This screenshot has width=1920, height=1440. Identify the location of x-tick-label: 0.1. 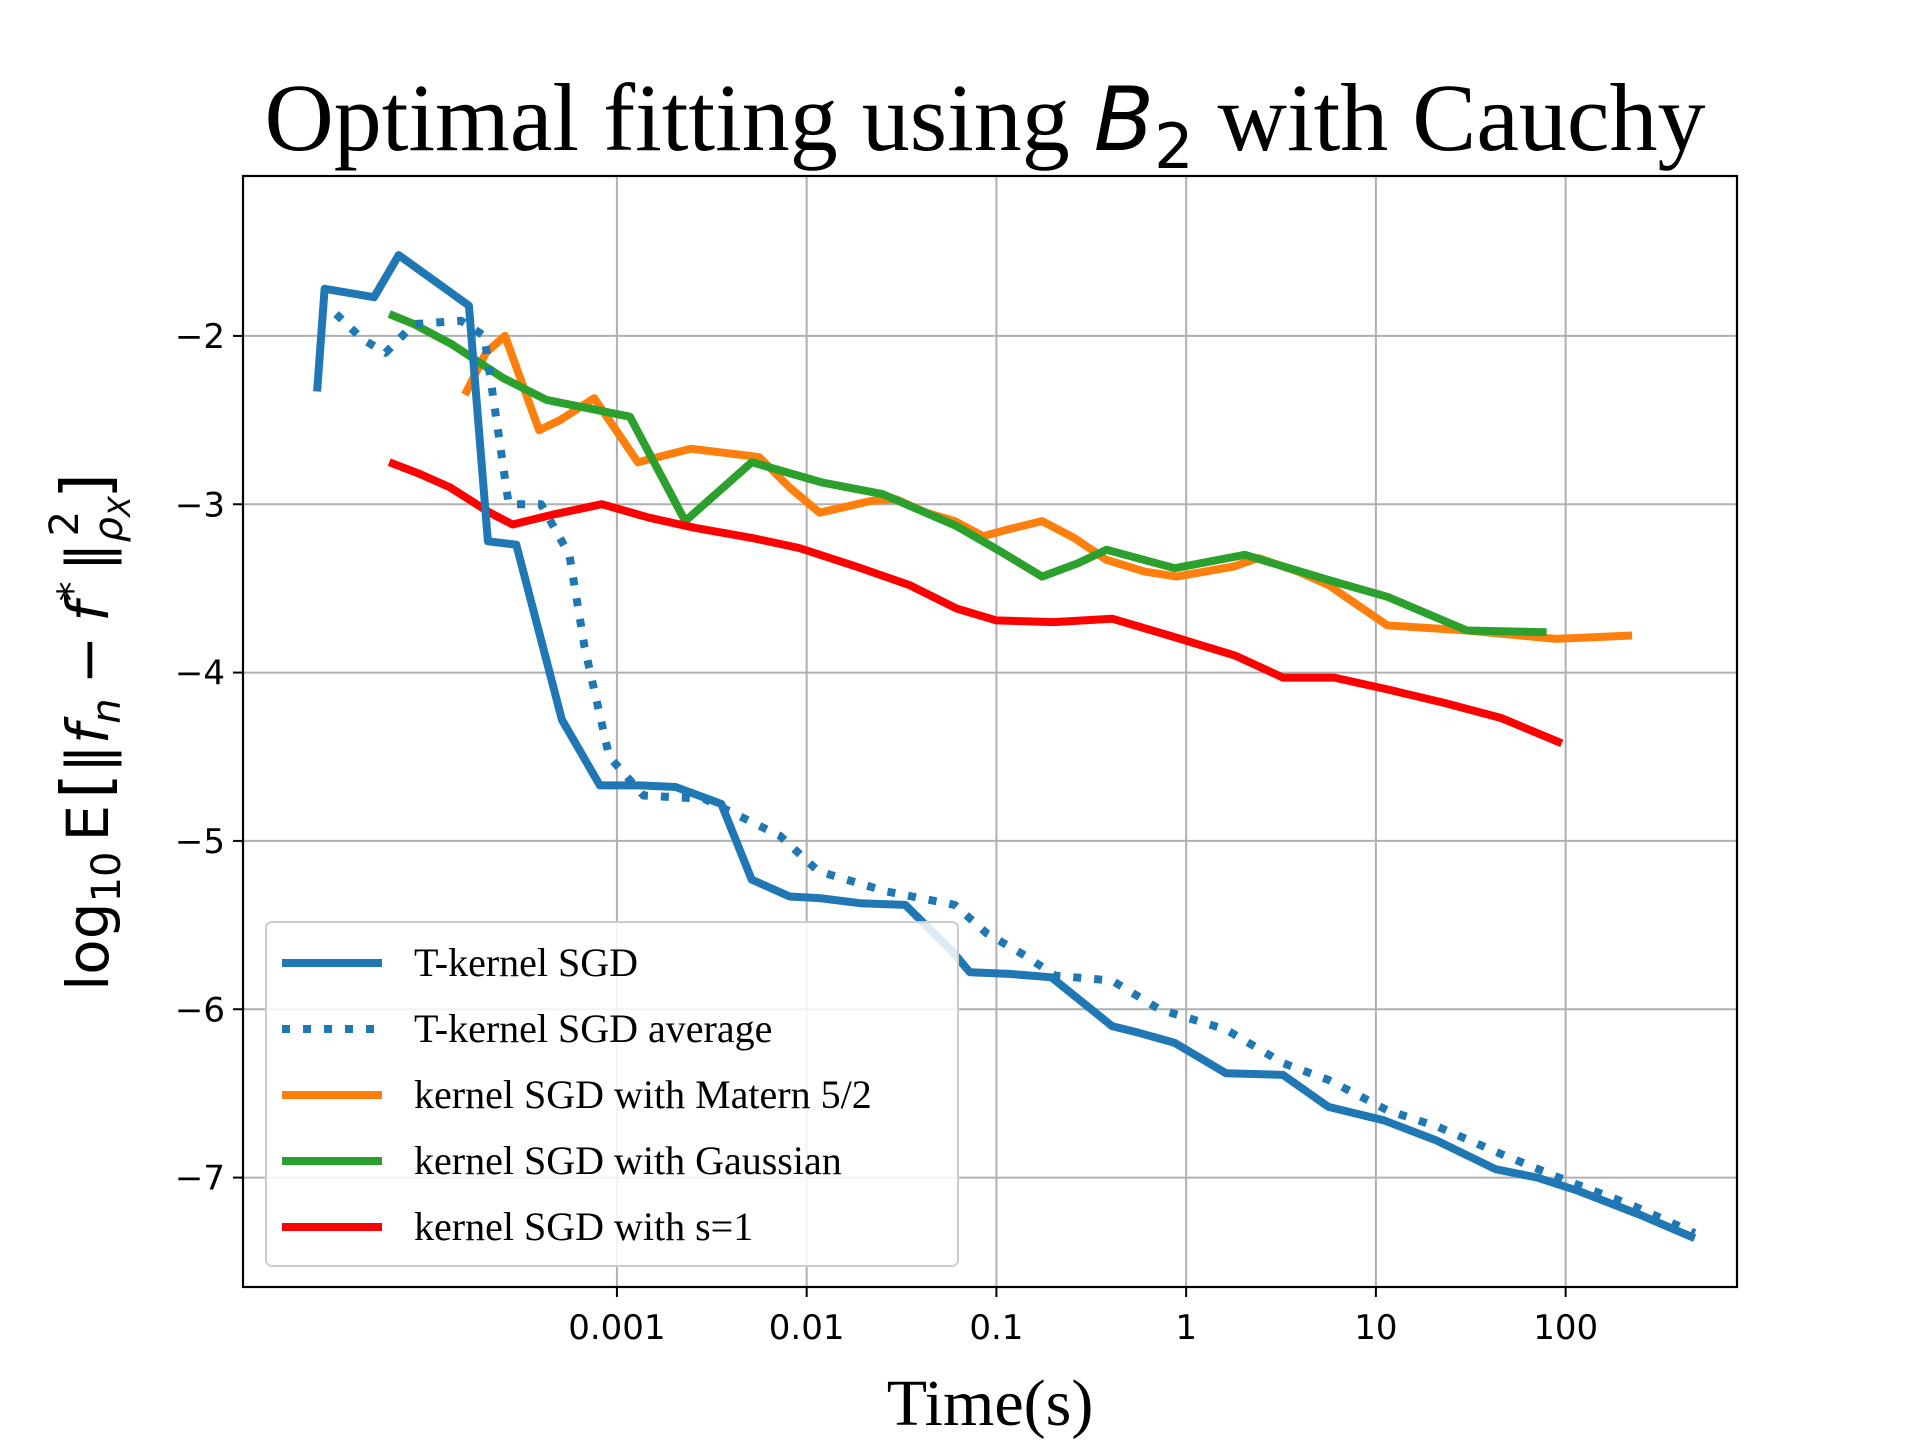
(996, 1328).